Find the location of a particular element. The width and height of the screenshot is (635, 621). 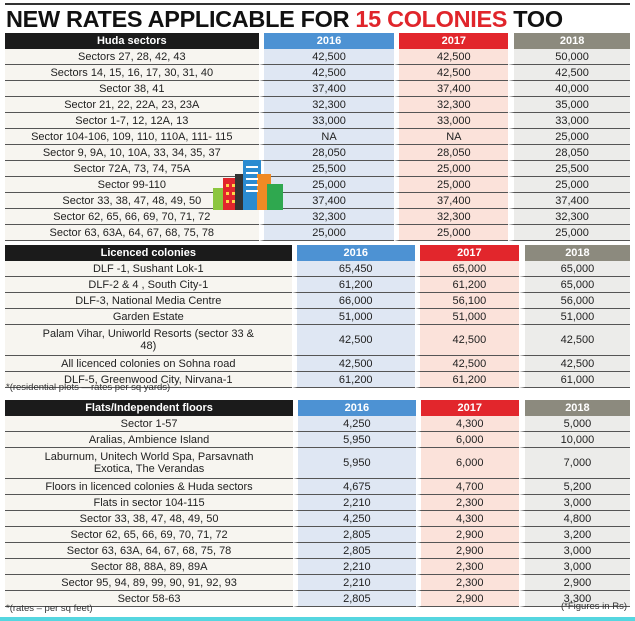

table-row: Aralias, Ambience Island 5,950 6,000 10,000 is located at coordinates (317, 440).